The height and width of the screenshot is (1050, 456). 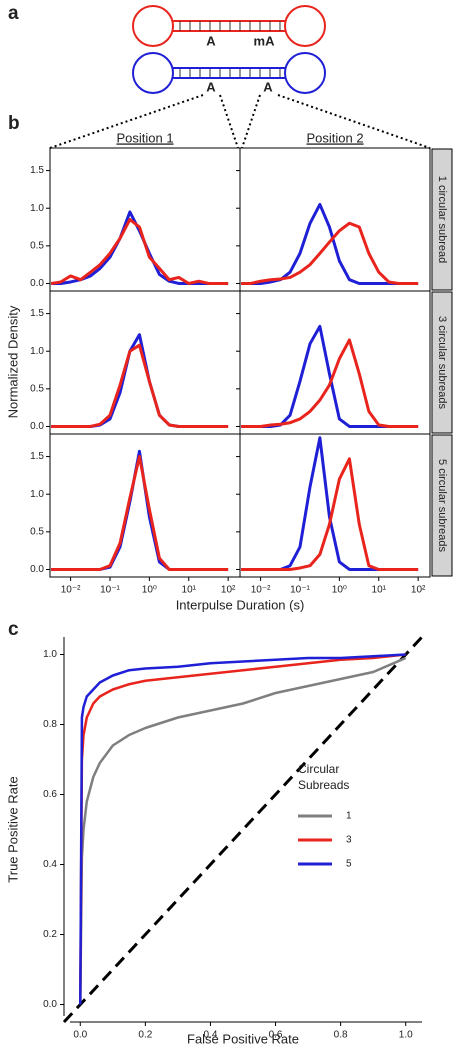 What do you see at coordinates (50, 864) in the screenshot?
I see `y-tick-label: 0.4` at bounding box center [50, 864].